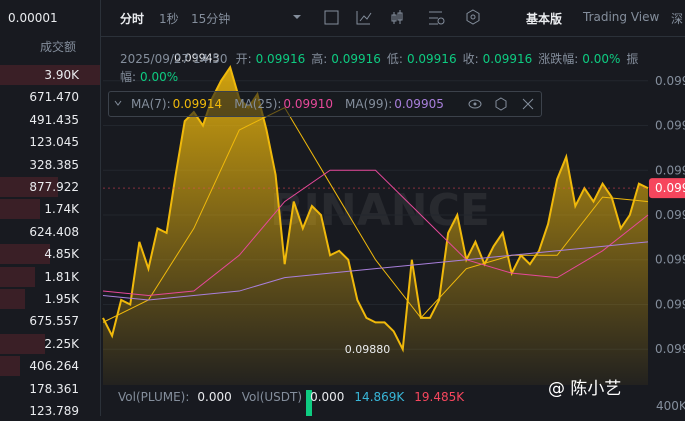 Image resolution: width=685 pixels, height=421 pixels. What do you see at coordinates (61, 209) in the screenshot?
I see `trade-amount: 1.74K` at bounding box center [61, 209].